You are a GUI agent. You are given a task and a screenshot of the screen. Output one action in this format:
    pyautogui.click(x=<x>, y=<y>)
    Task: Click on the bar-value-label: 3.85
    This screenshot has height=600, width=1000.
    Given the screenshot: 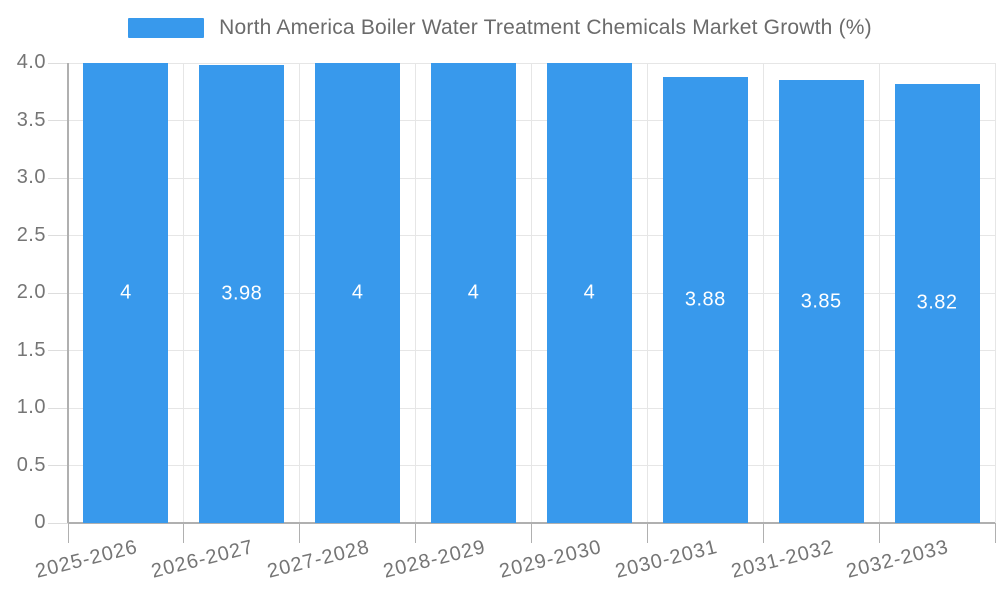 What is the action you would take?
    pyautogui.click(x=821, y=301)
    